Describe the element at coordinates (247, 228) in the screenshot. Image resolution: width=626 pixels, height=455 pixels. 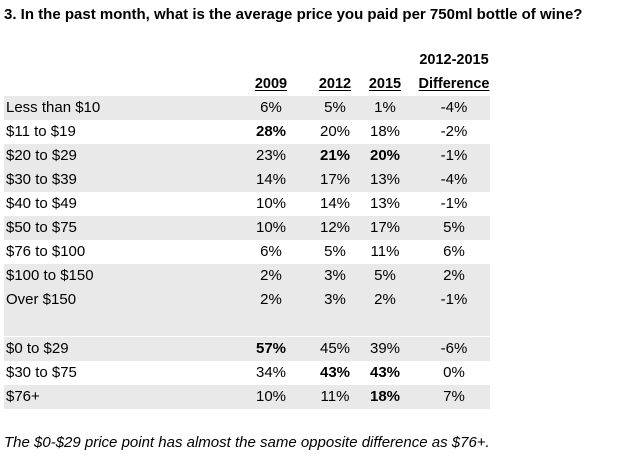
I see `table-row: $50 to $75 10% 12% 17% 5%` at that location.